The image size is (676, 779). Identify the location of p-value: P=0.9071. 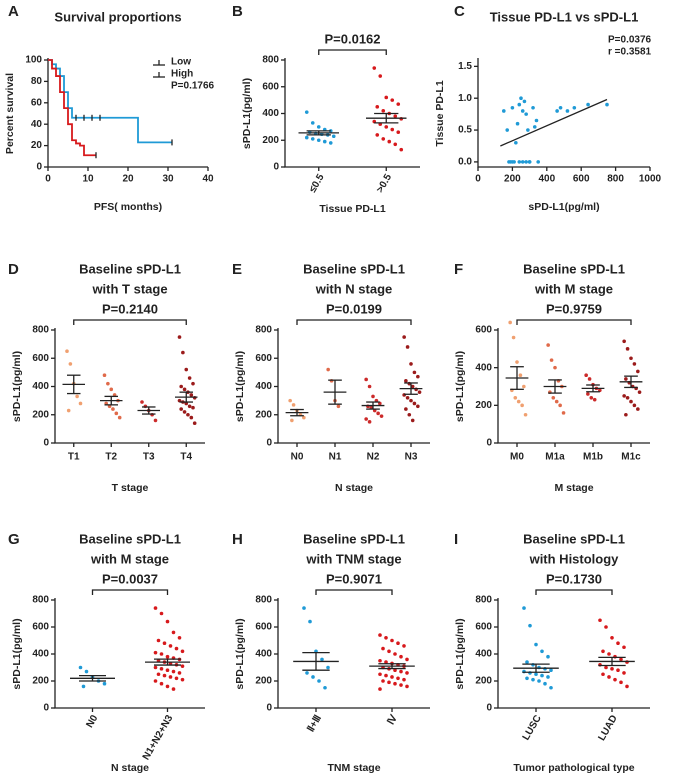
(354, 578).